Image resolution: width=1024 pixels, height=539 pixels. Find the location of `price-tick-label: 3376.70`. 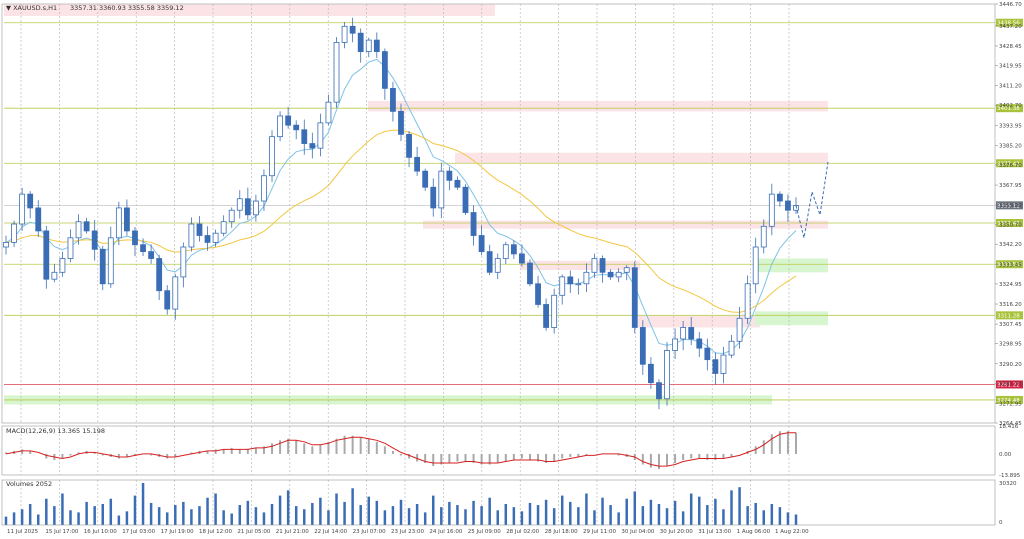

price-tick-label: 3376.70 is located at coordinates (1010, 166).